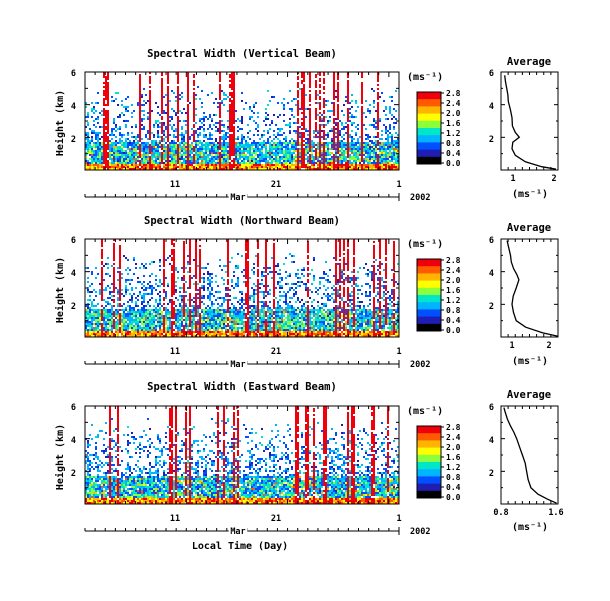 This screenshot has height=601, width=610. I want to click on x-tick-label: 11, so click(175, 185).